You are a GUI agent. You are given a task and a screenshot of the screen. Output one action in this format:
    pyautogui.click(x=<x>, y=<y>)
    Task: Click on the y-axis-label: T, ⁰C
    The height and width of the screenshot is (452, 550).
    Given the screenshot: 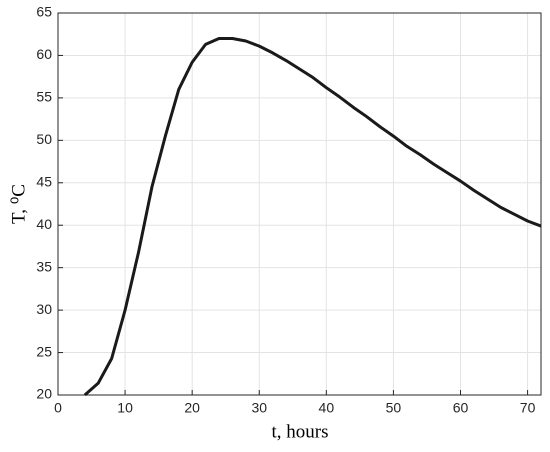 What is the action you would take?
    pyautogui.click(x=18, y=204)
    